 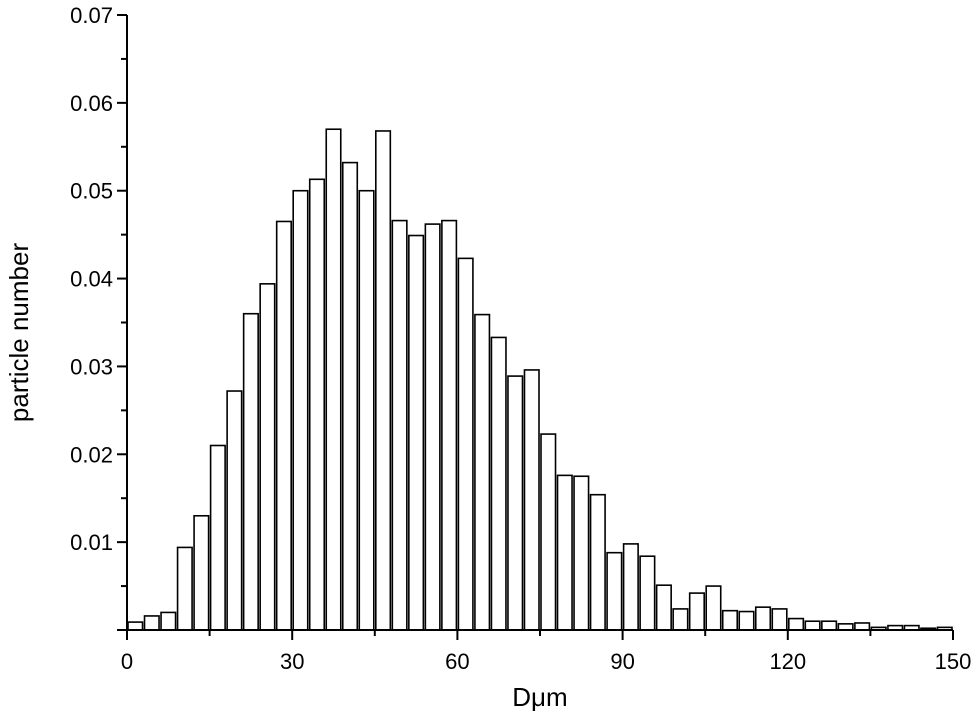 I want to click on x-tick-label: 120, so click(x=787, y=661).